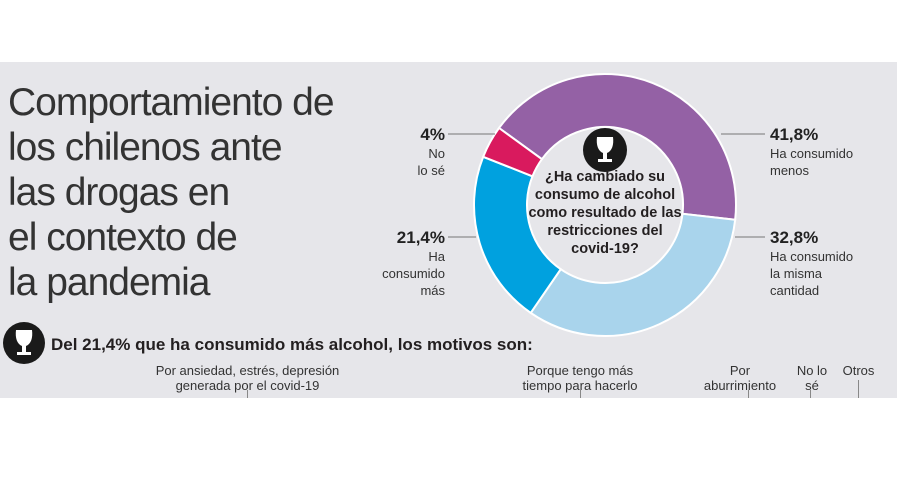 The width and height of the screenshot is (900, 500). Describe the element at coordinates (794, 237) in the screenshot. I see `value: 32,8%` at that location.